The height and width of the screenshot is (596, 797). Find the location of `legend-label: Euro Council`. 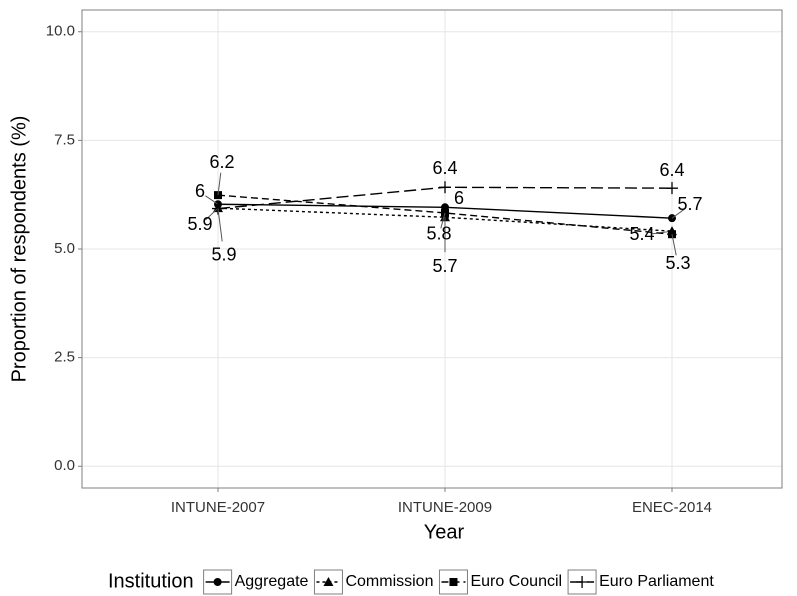

legend-label: Euro Council is located at coordinates (516, 581).